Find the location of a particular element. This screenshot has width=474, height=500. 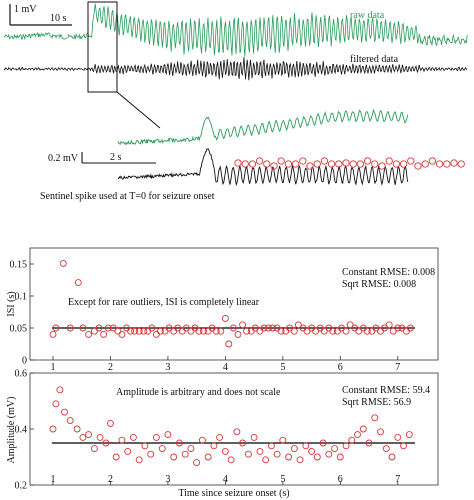

y-axis-label: Amplitude (mV) is located at coordinates (11, 430).